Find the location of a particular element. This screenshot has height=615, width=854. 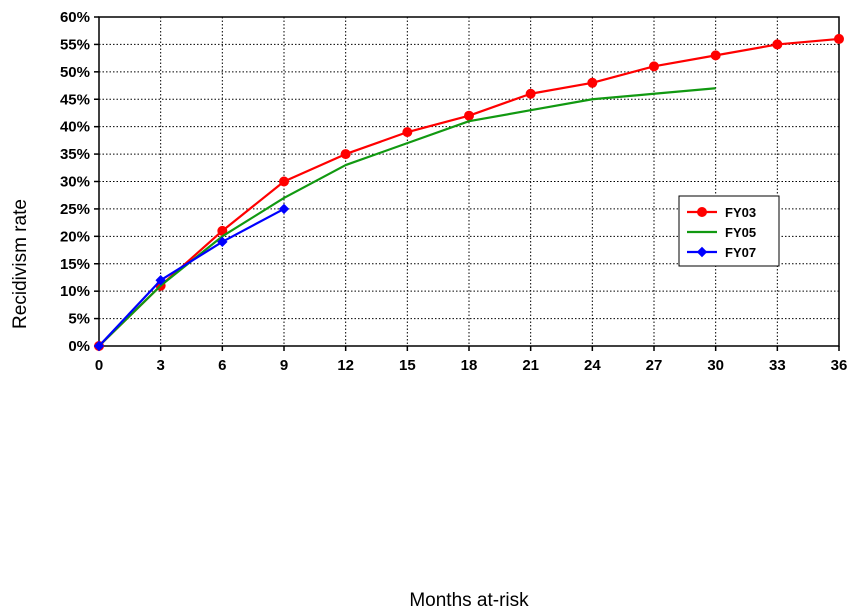

x-tick-label: 6 is located at coordinates (222, 365).